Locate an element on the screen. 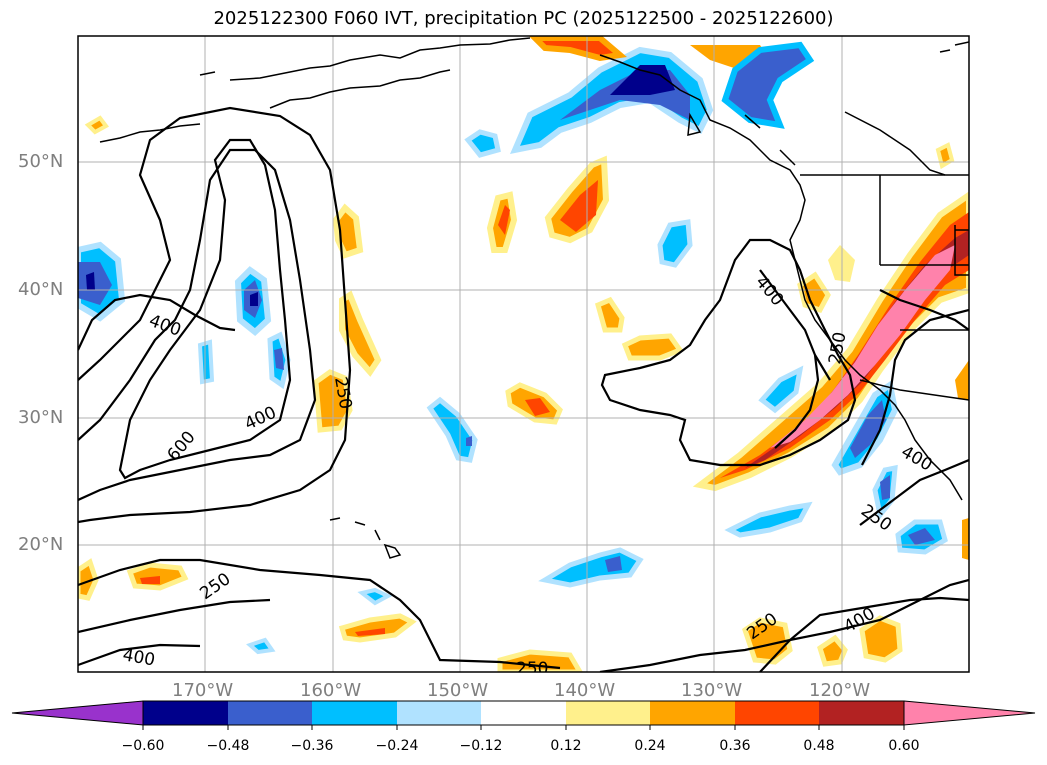 The width and height of the screenshot is (1047, 765). colorbar-tick-label: −0.24 is located at coordinates (397, 746).